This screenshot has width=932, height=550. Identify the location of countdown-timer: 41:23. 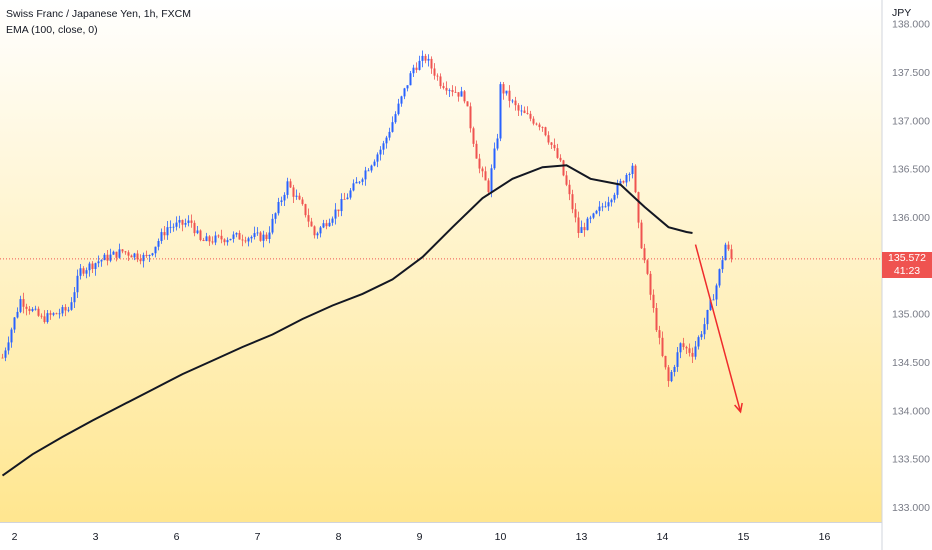
(907, 270).